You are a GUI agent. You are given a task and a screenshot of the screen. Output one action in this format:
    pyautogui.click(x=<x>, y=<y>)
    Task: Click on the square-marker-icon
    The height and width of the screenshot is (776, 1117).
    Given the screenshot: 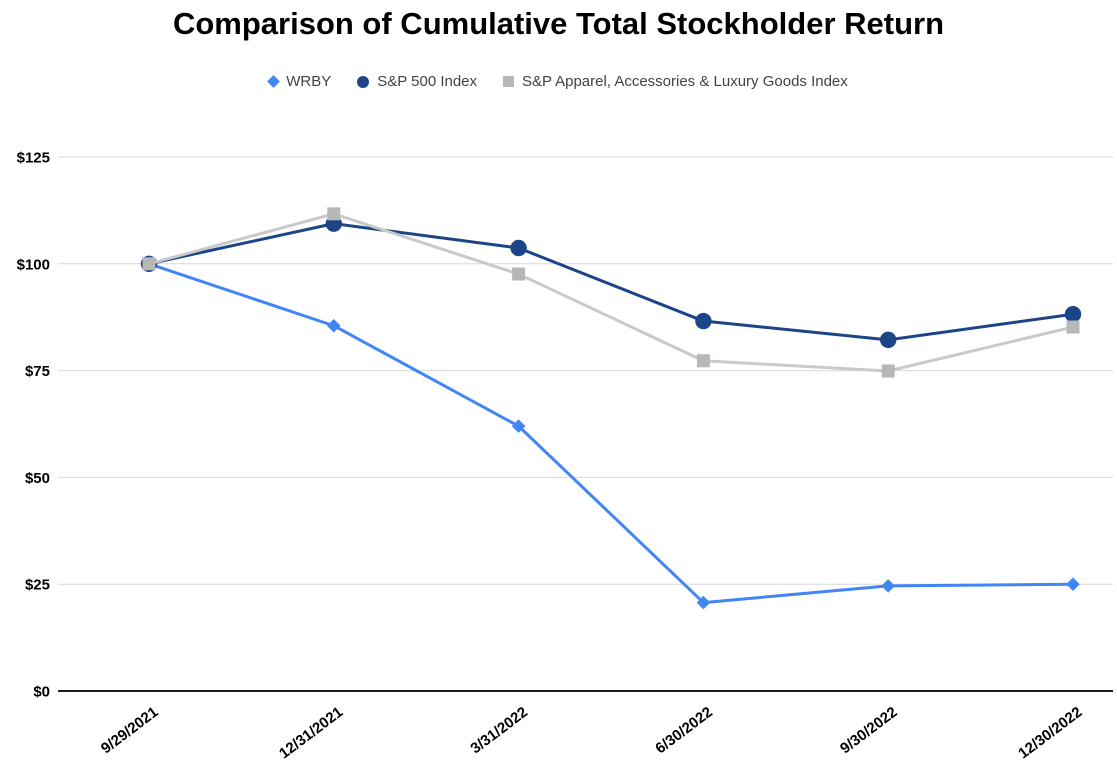 What is the action you would take?
    pyautogui.click(x=509, y=81)
    